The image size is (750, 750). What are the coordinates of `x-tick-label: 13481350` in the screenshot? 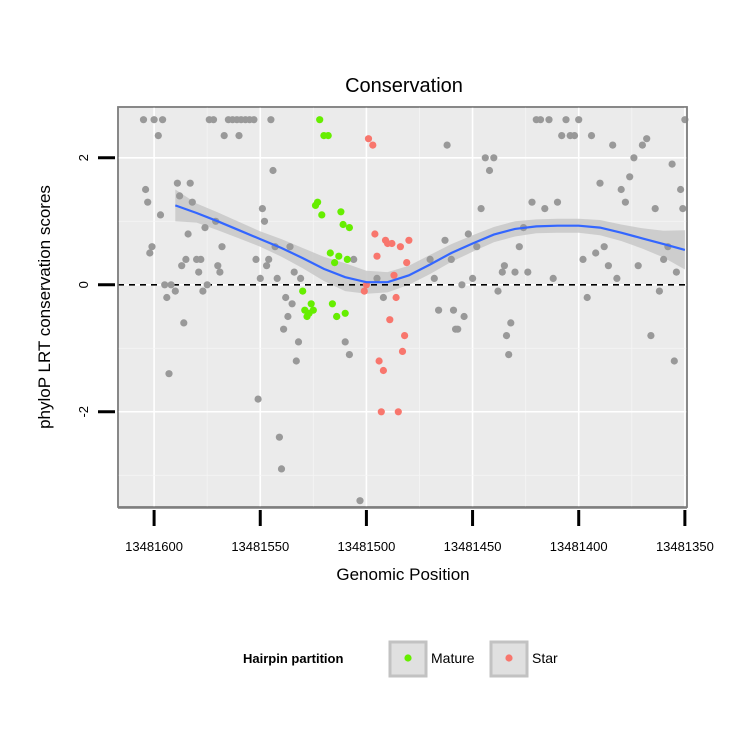 It's located at (685, 546).